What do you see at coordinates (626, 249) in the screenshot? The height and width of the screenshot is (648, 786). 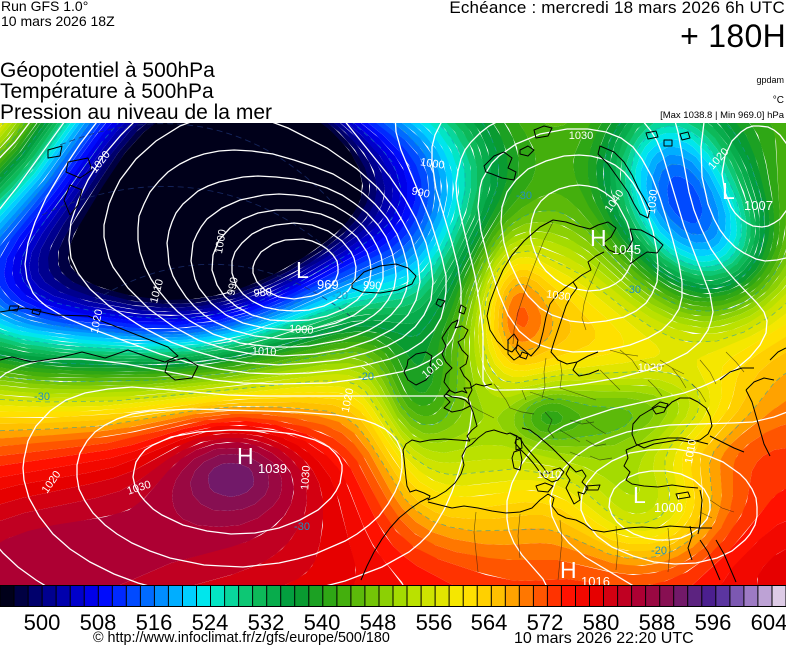 I see `svg-text: 1045` at bounding box center [626, 249].